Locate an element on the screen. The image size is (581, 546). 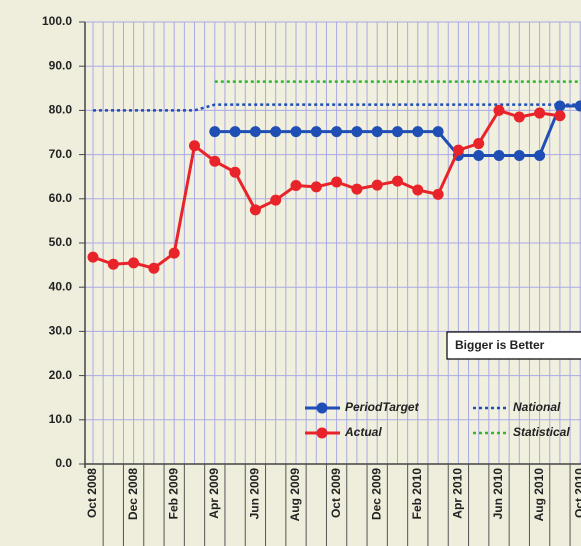
x-tick-label: Feb 2010 is located at coordinates (417, 494).